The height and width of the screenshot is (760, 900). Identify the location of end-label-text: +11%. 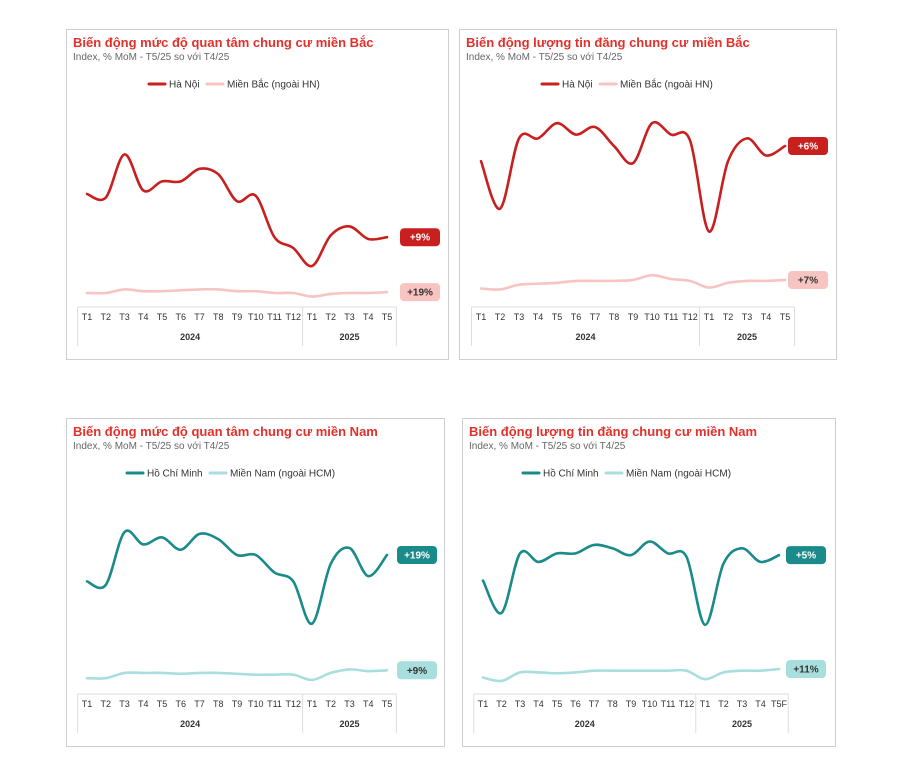
(805, 670).